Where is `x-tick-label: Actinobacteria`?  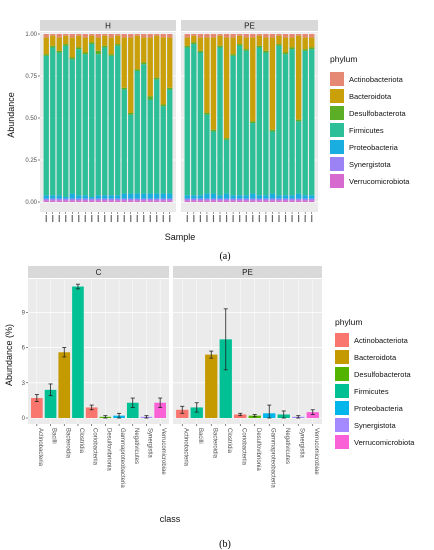
x-tick-label: Actinobacteria is located at coordinates (40, 447).